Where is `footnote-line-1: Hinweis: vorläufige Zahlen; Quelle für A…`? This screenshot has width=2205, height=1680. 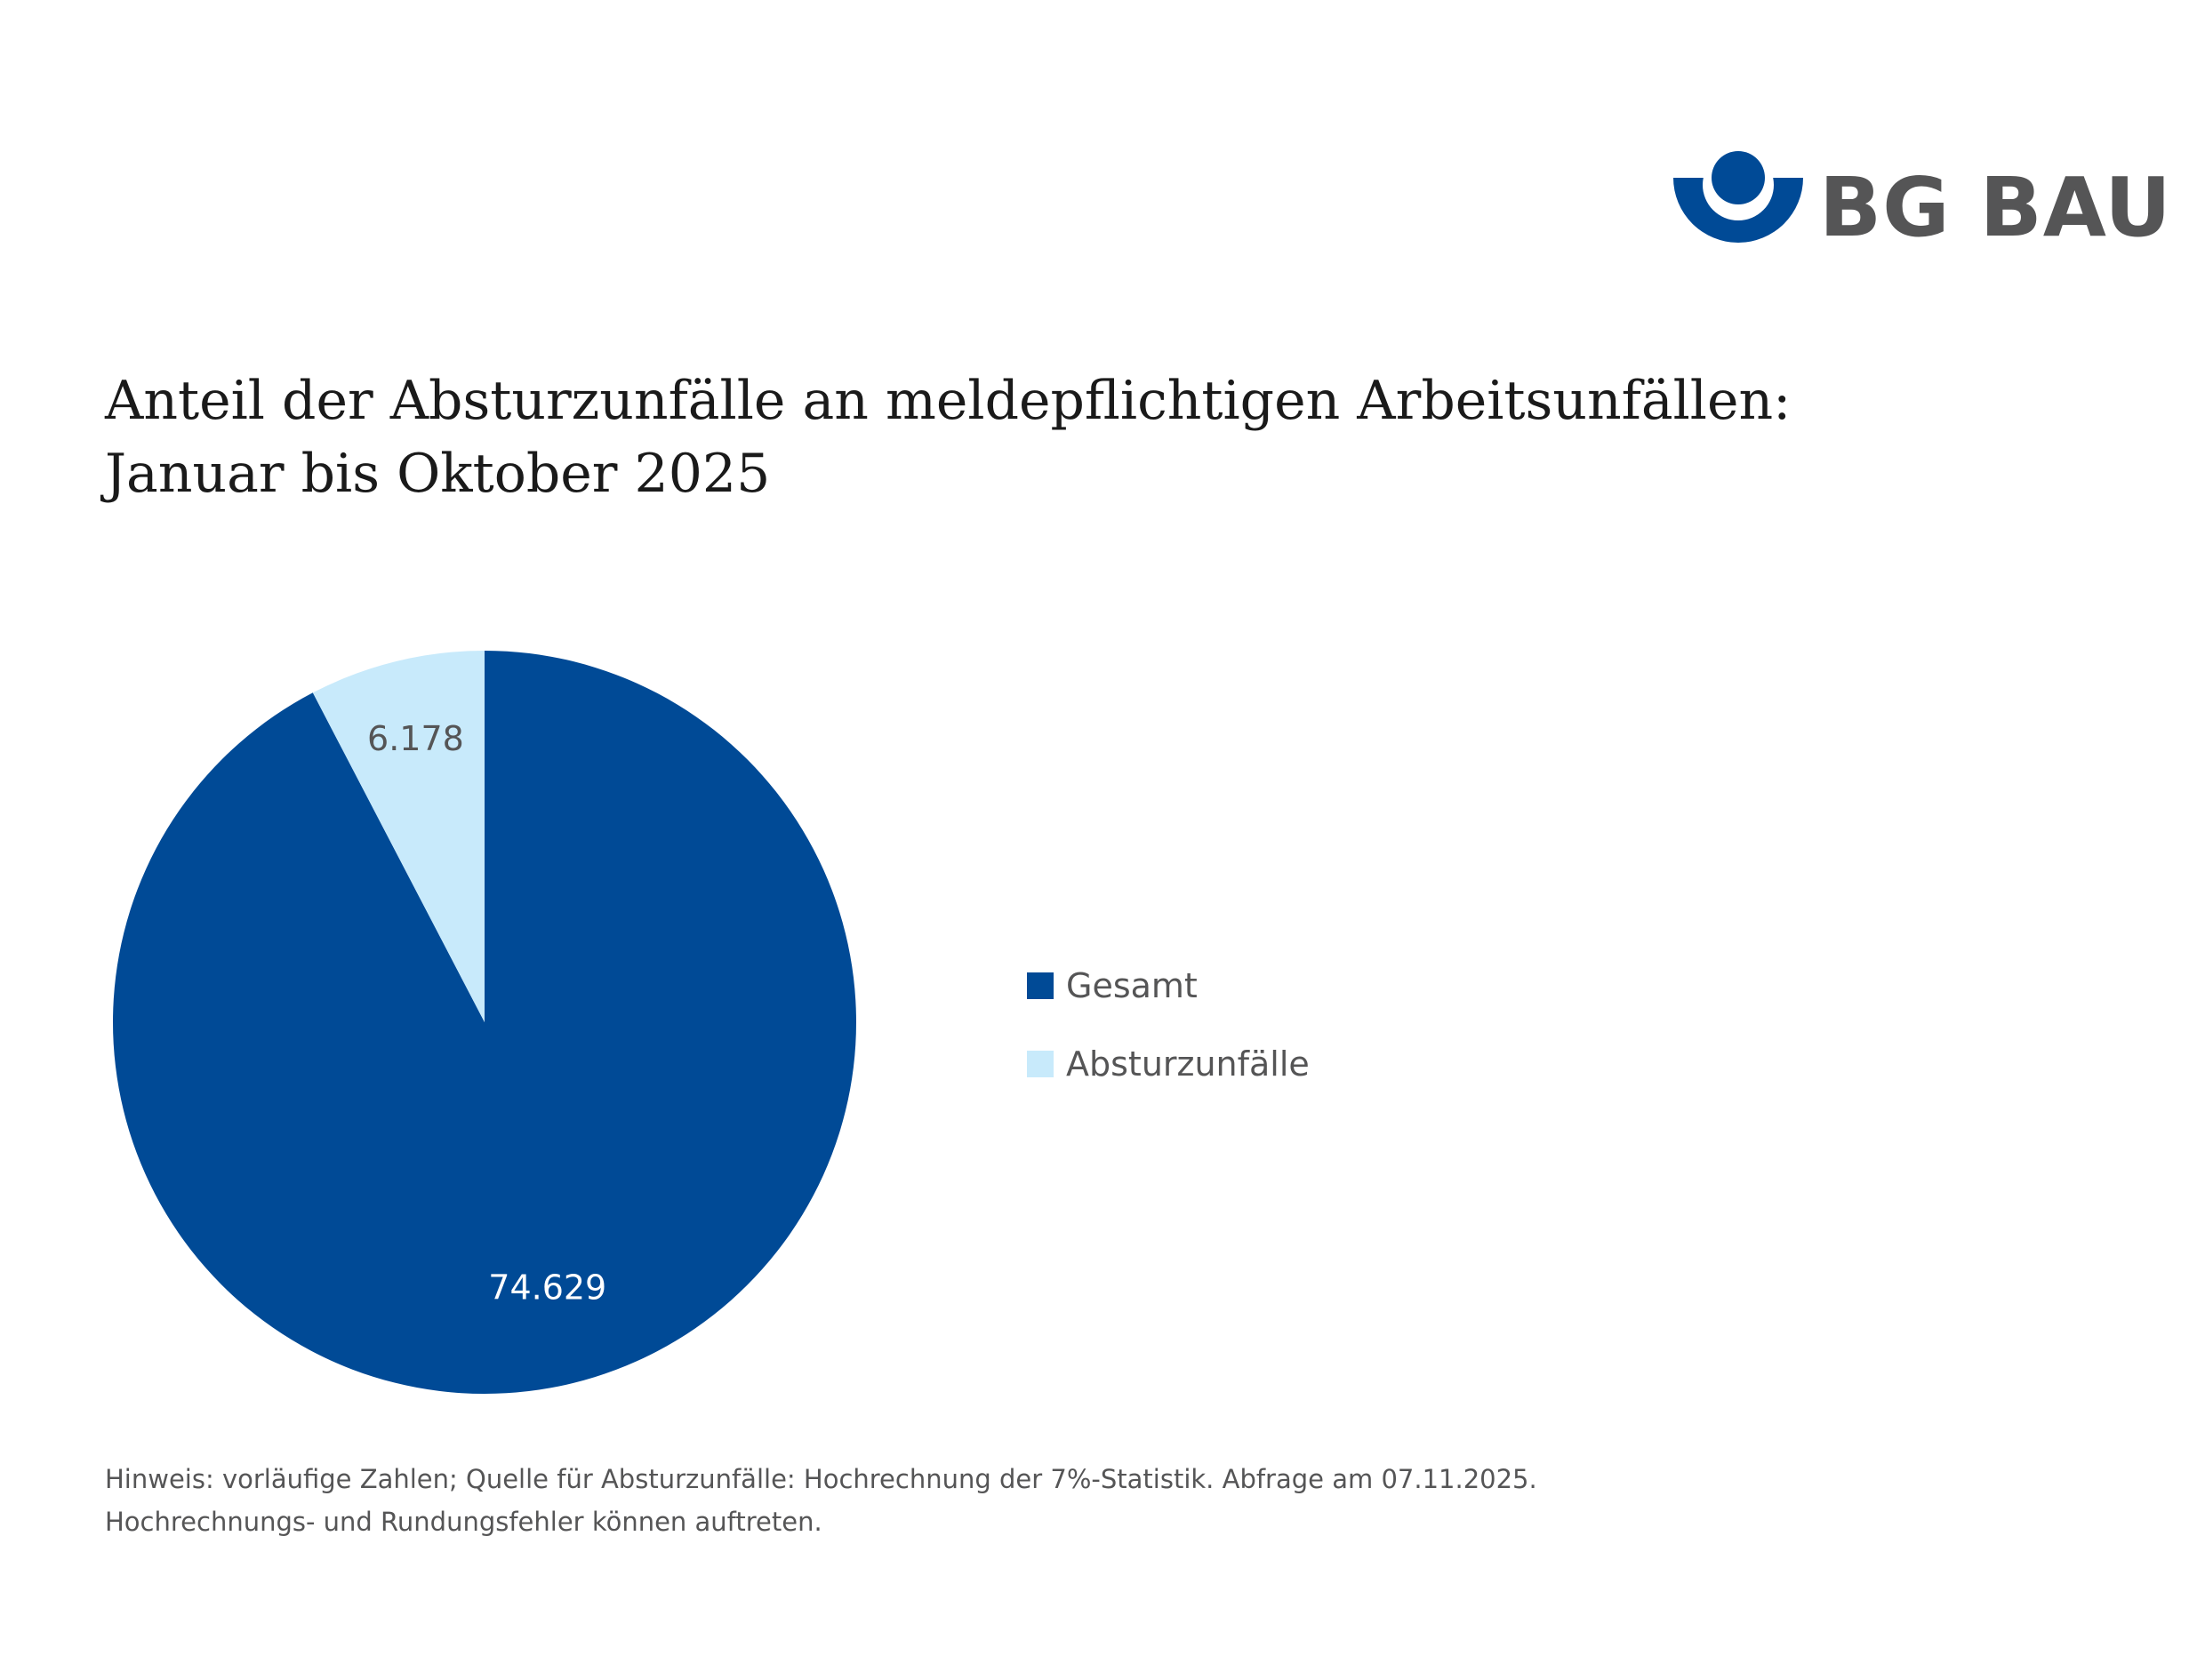 footnote-line-1: Hinweis: vorläufige Zahlen; Quelle für A… is located at coordinates (821, 1479).